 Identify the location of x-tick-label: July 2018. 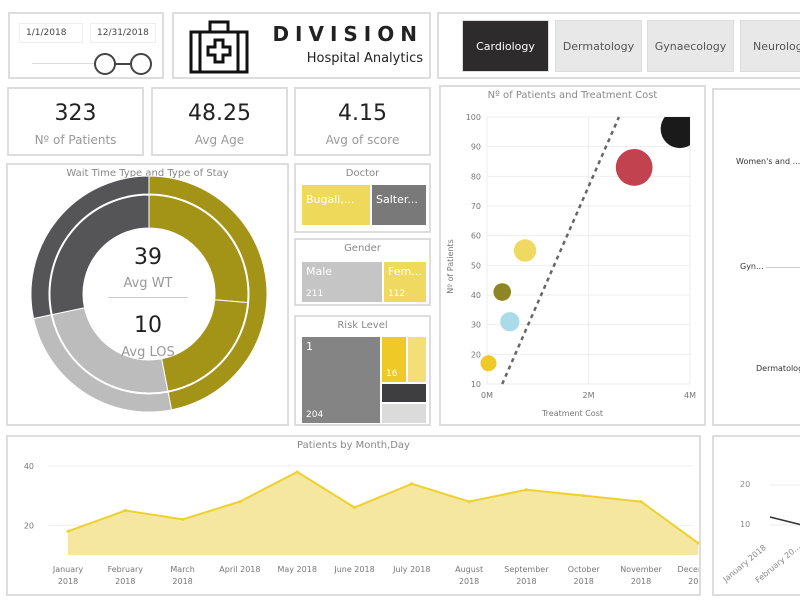
(411, 569).